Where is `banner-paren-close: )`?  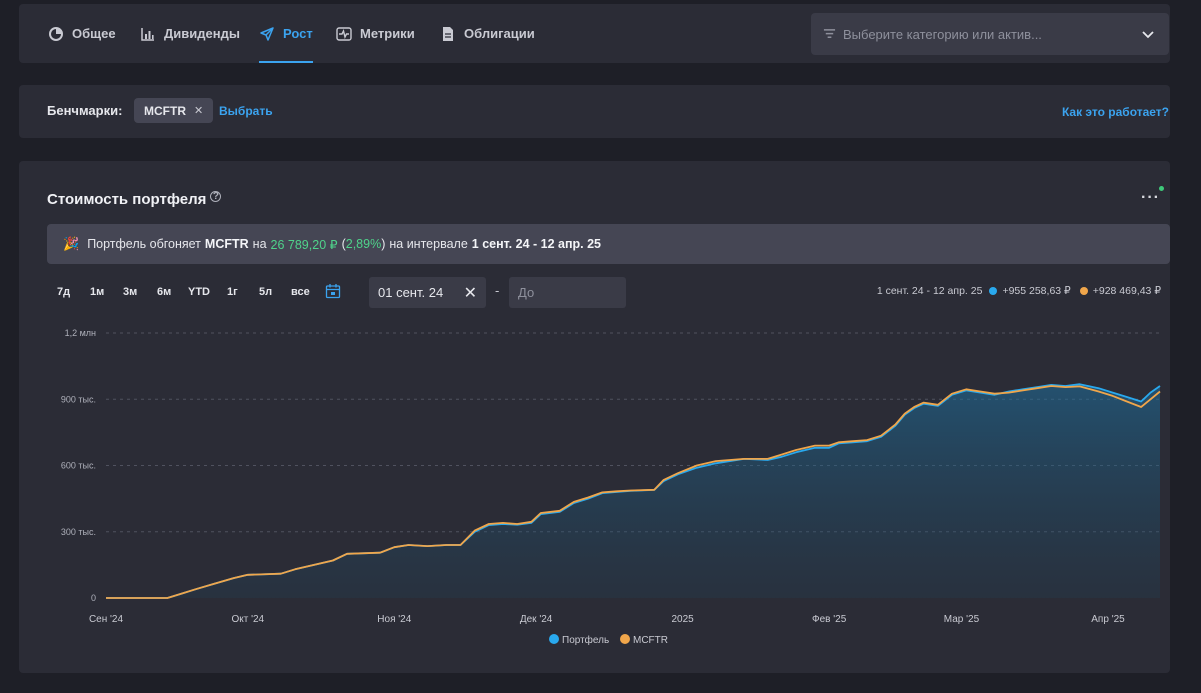
banner-paren-close: ) is located at coordinates (383, 244).